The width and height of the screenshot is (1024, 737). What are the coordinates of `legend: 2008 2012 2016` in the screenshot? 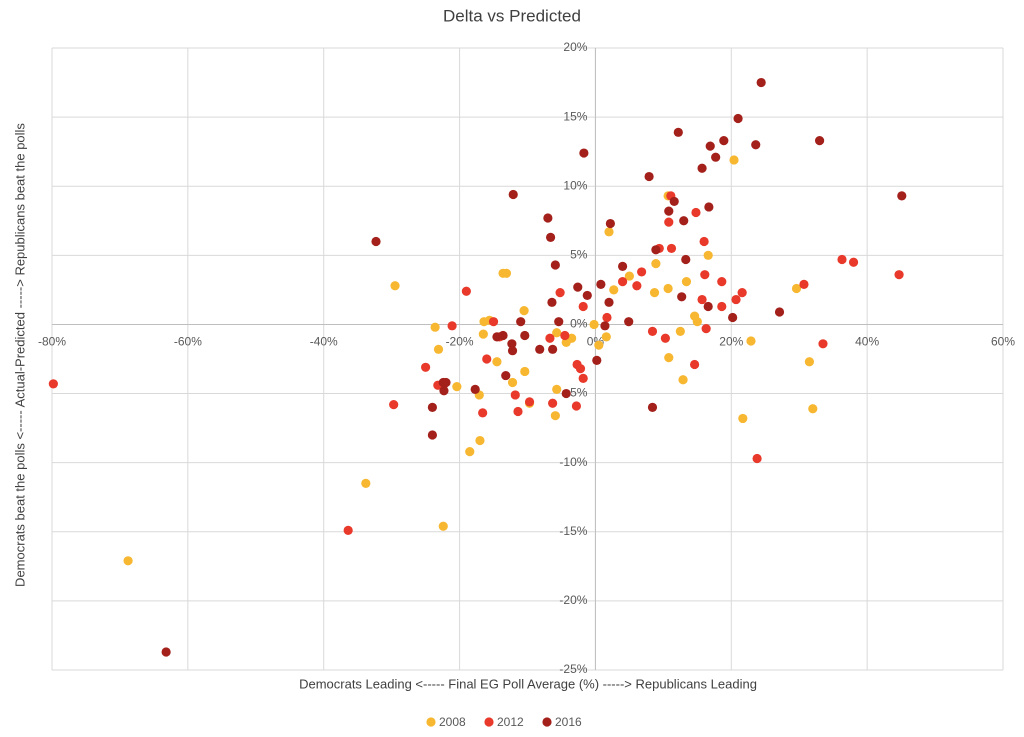 It's located at (504, 722).